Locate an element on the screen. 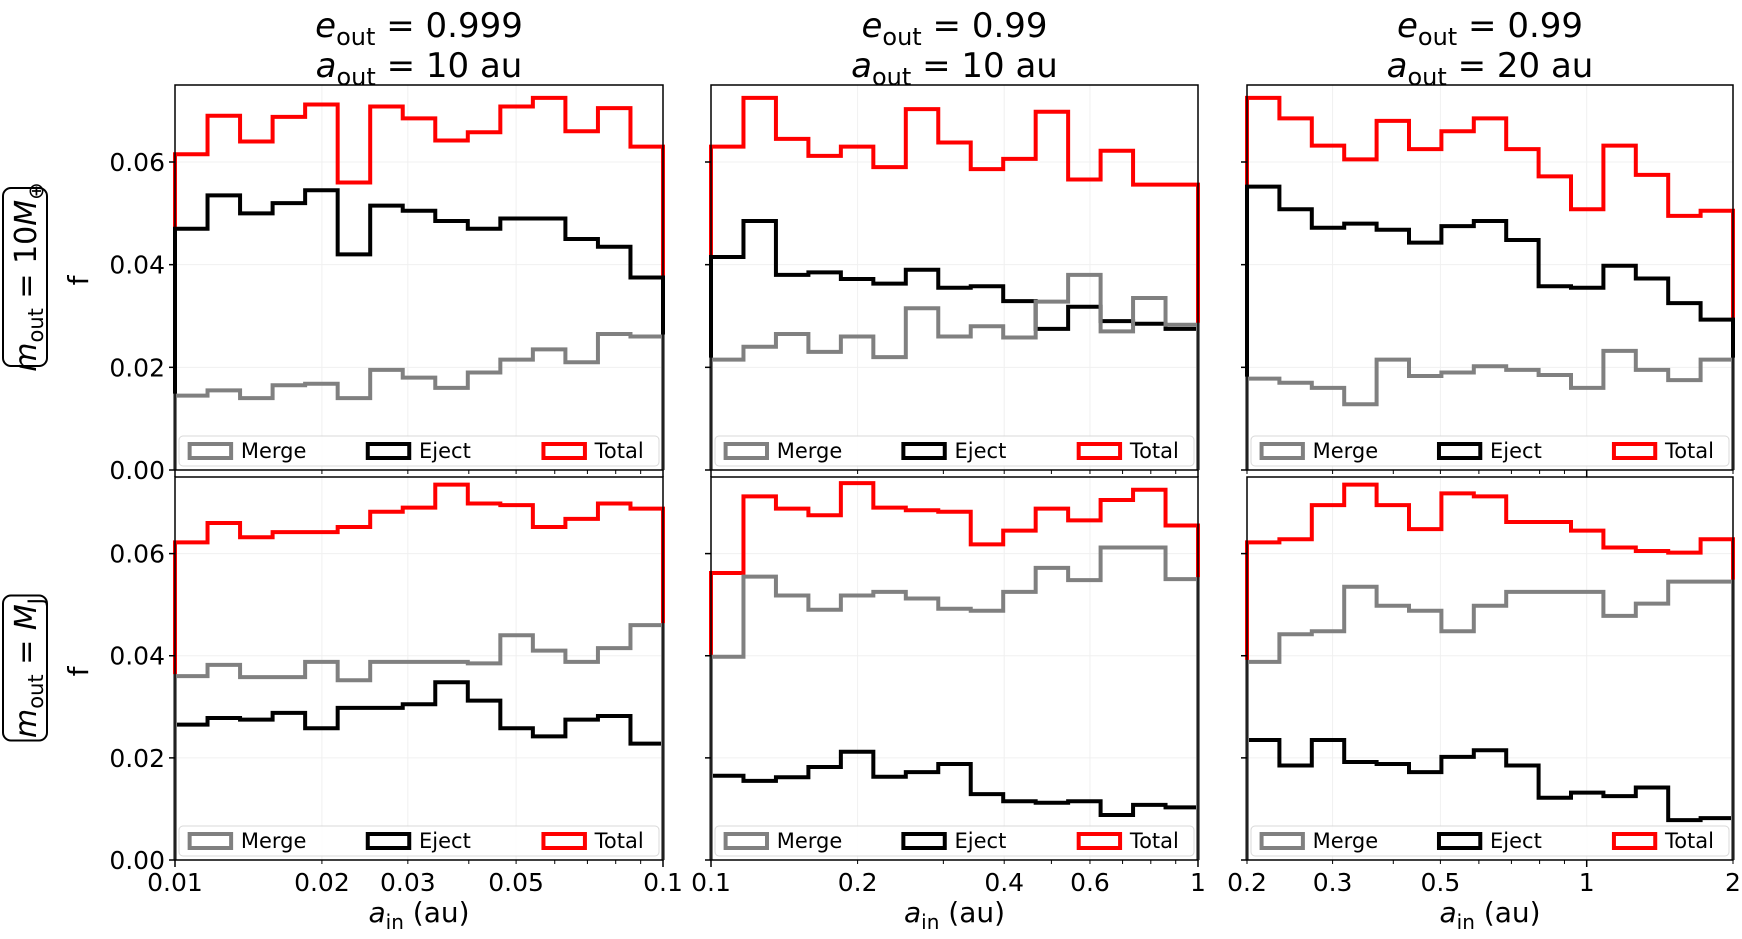  panel-r0-c1: Merge Eject Total is located at coordinates (952, 280).